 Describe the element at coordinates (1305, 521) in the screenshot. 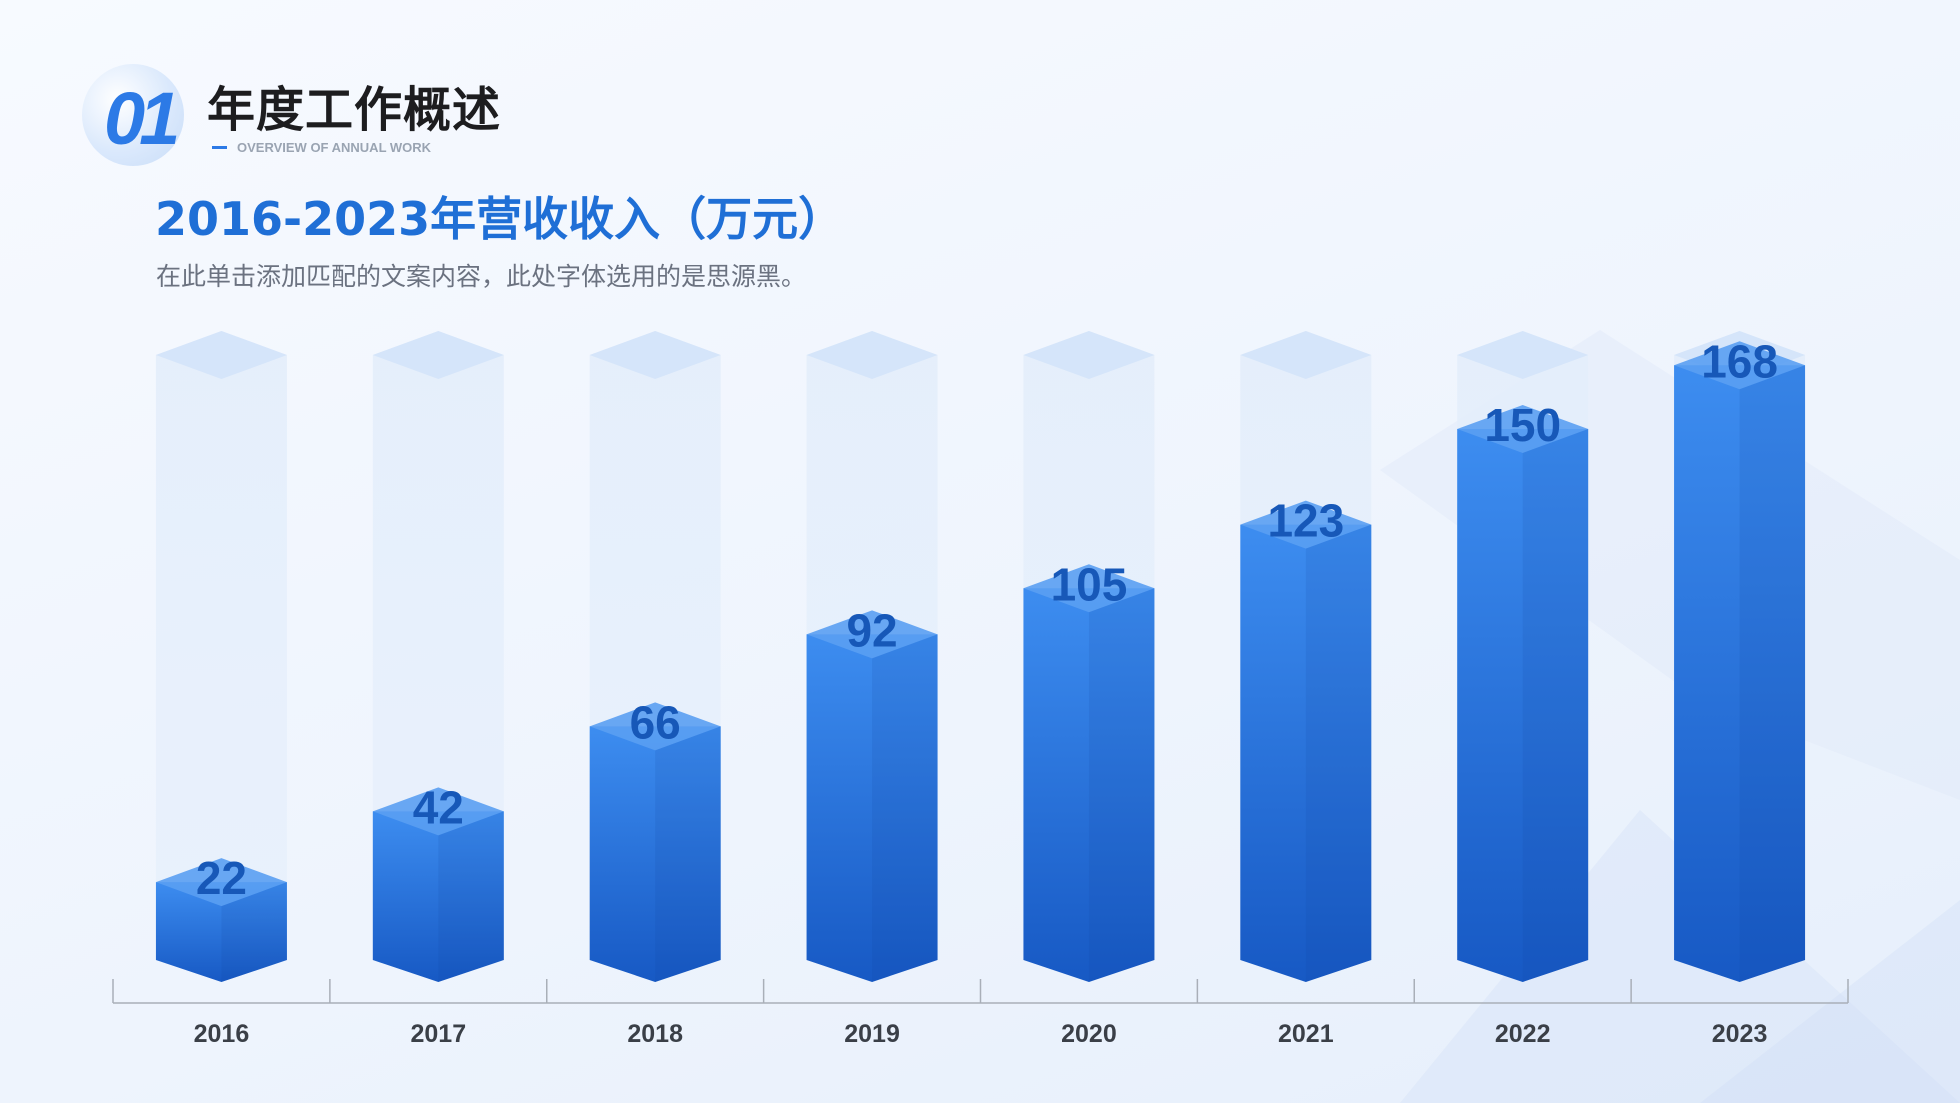

I see `data-label-2021: 123` at that location.